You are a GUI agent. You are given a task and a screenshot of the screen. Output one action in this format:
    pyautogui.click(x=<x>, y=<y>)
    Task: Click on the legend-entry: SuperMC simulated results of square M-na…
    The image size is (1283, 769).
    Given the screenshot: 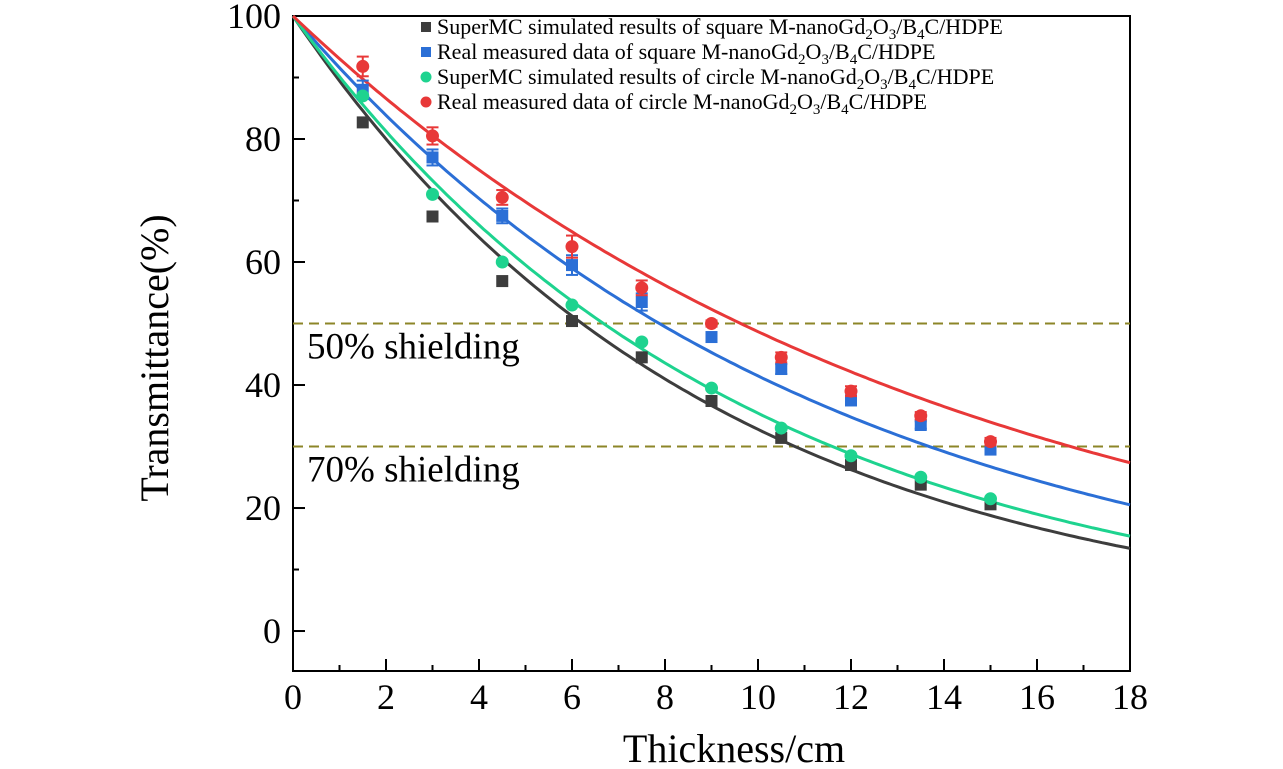 What is the action you would take?
    pyautogui.click(x=720, y=28)
    